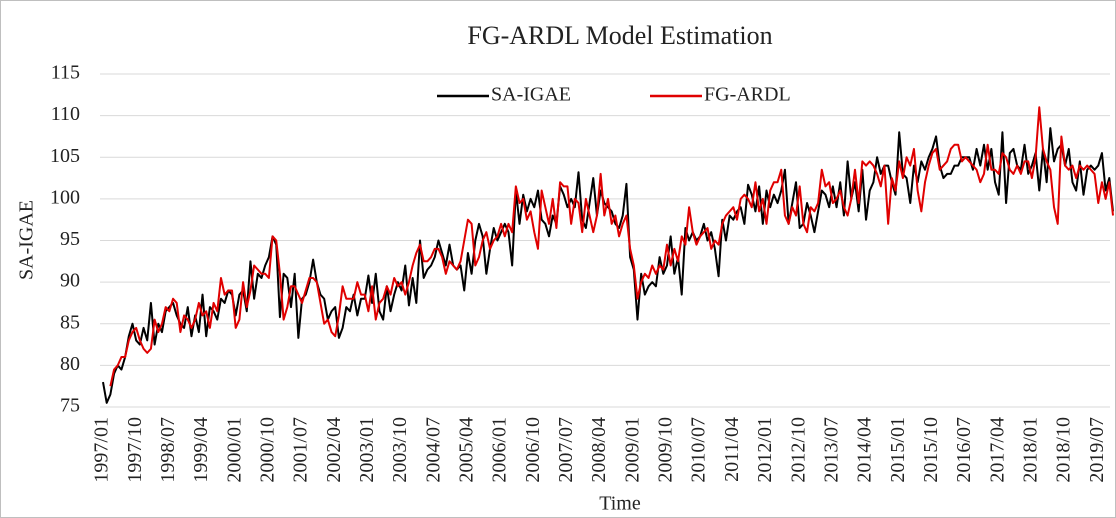 The width and height of the screenshot is (1116, 518). I want to click on y-tick-label: 100, so click(65, 197).